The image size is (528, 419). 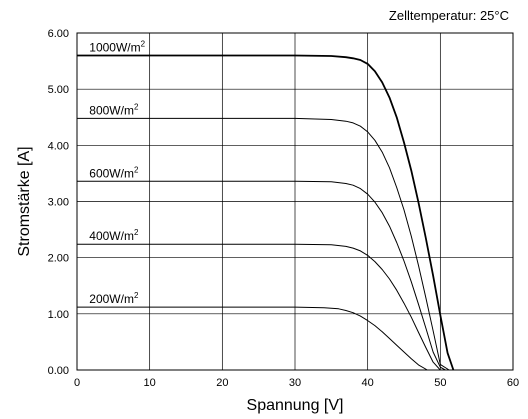 What do you see at coordinates (252, 338) in the screenshot?
I see `series-curve` at bounding box center [252, 338].